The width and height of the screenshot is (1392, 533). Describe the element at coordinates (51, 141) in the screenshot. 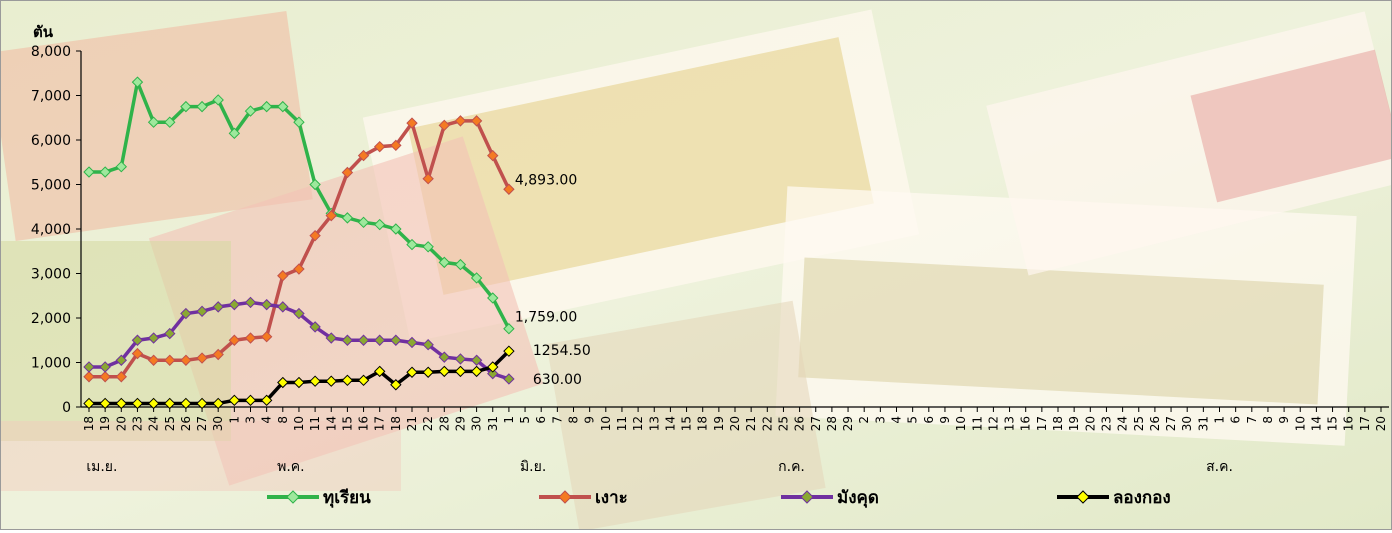

I see `y-tick-label: 6,000` at that location.